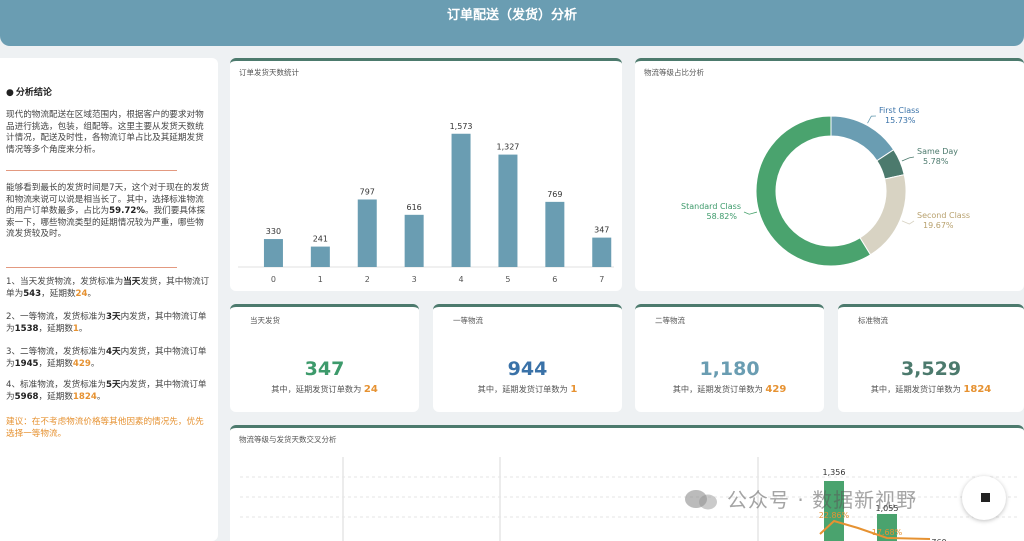 Image resolution: width=1024 pixels, height=541 pixels. I want to click on bar-value-label: 1,327, so click(507, 147).